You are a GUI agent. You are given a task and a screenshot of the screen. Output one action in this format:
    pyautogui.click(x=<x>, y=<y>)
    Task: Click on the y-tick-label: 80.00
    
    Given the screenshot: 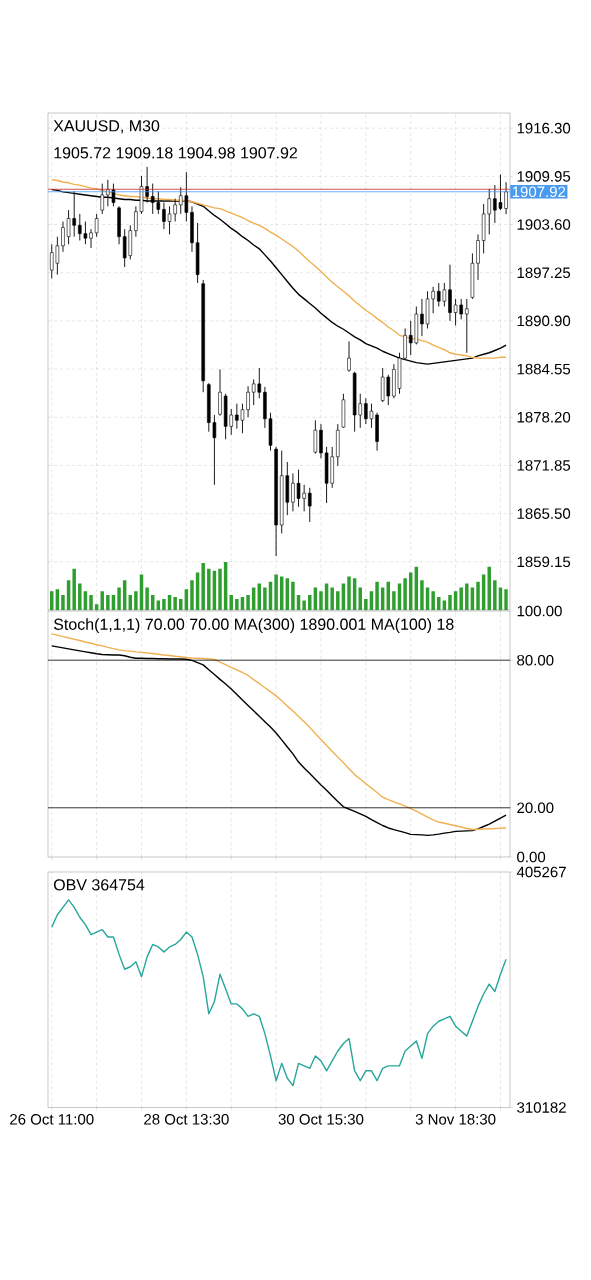 What is the action you would take?
    pyautogui.click(x=535, y=660)
    